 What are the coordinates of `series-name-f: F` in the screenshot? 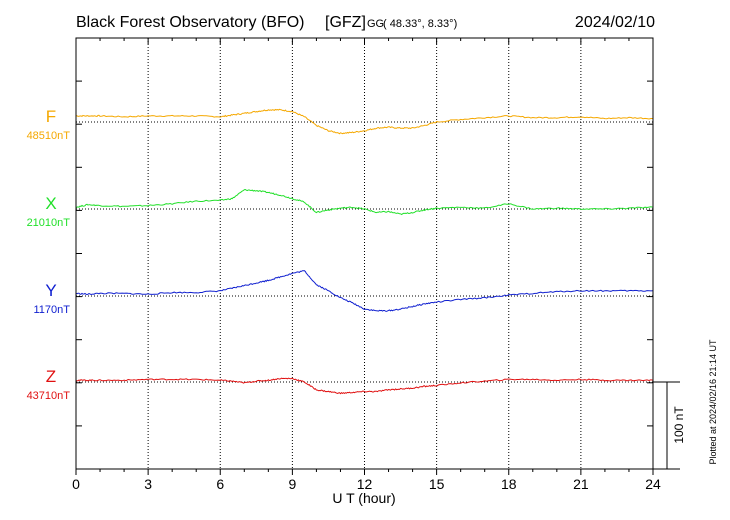 It's located at (51, 116).